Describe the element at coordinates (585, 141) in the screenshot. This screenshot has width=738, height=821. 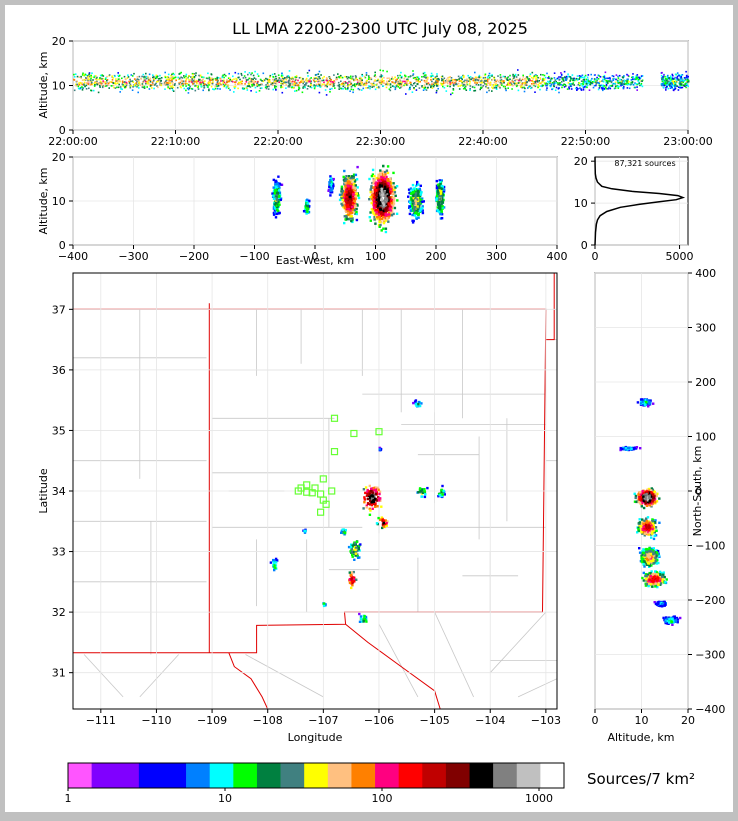
I see `x-tick-label: 22:50:00` at that location.